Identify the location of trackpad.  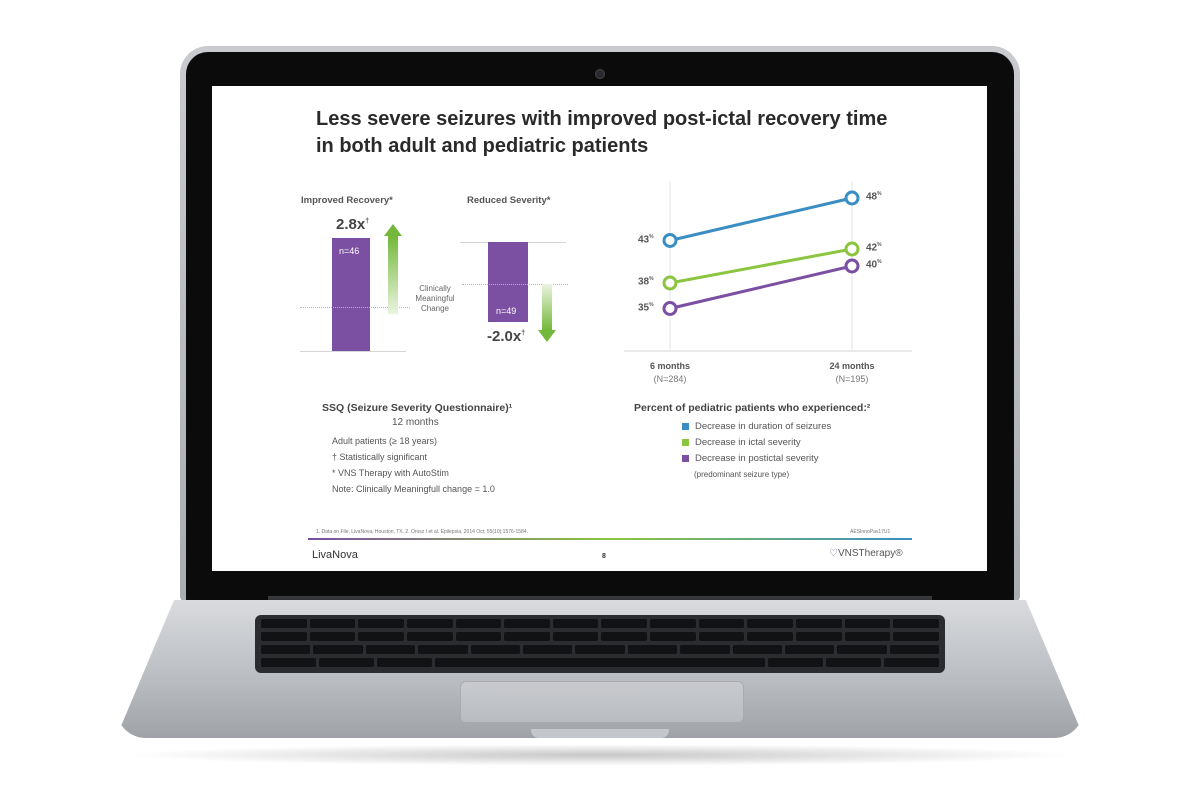
(602, 702).